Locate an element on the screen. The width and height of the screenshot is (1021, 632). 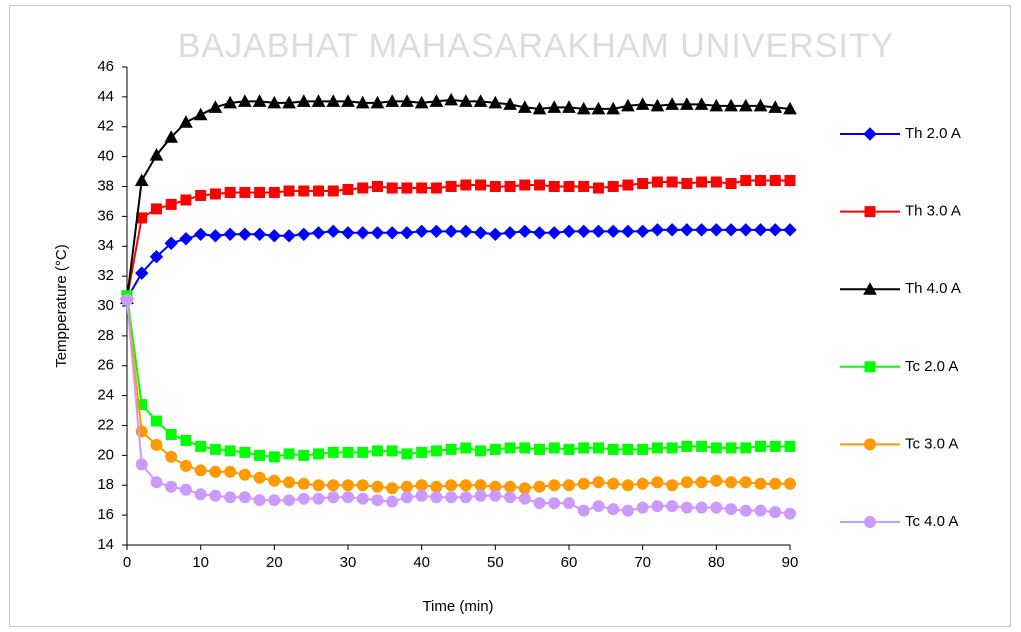
y-tick-label: 24 is located at coordinates (105, 395).